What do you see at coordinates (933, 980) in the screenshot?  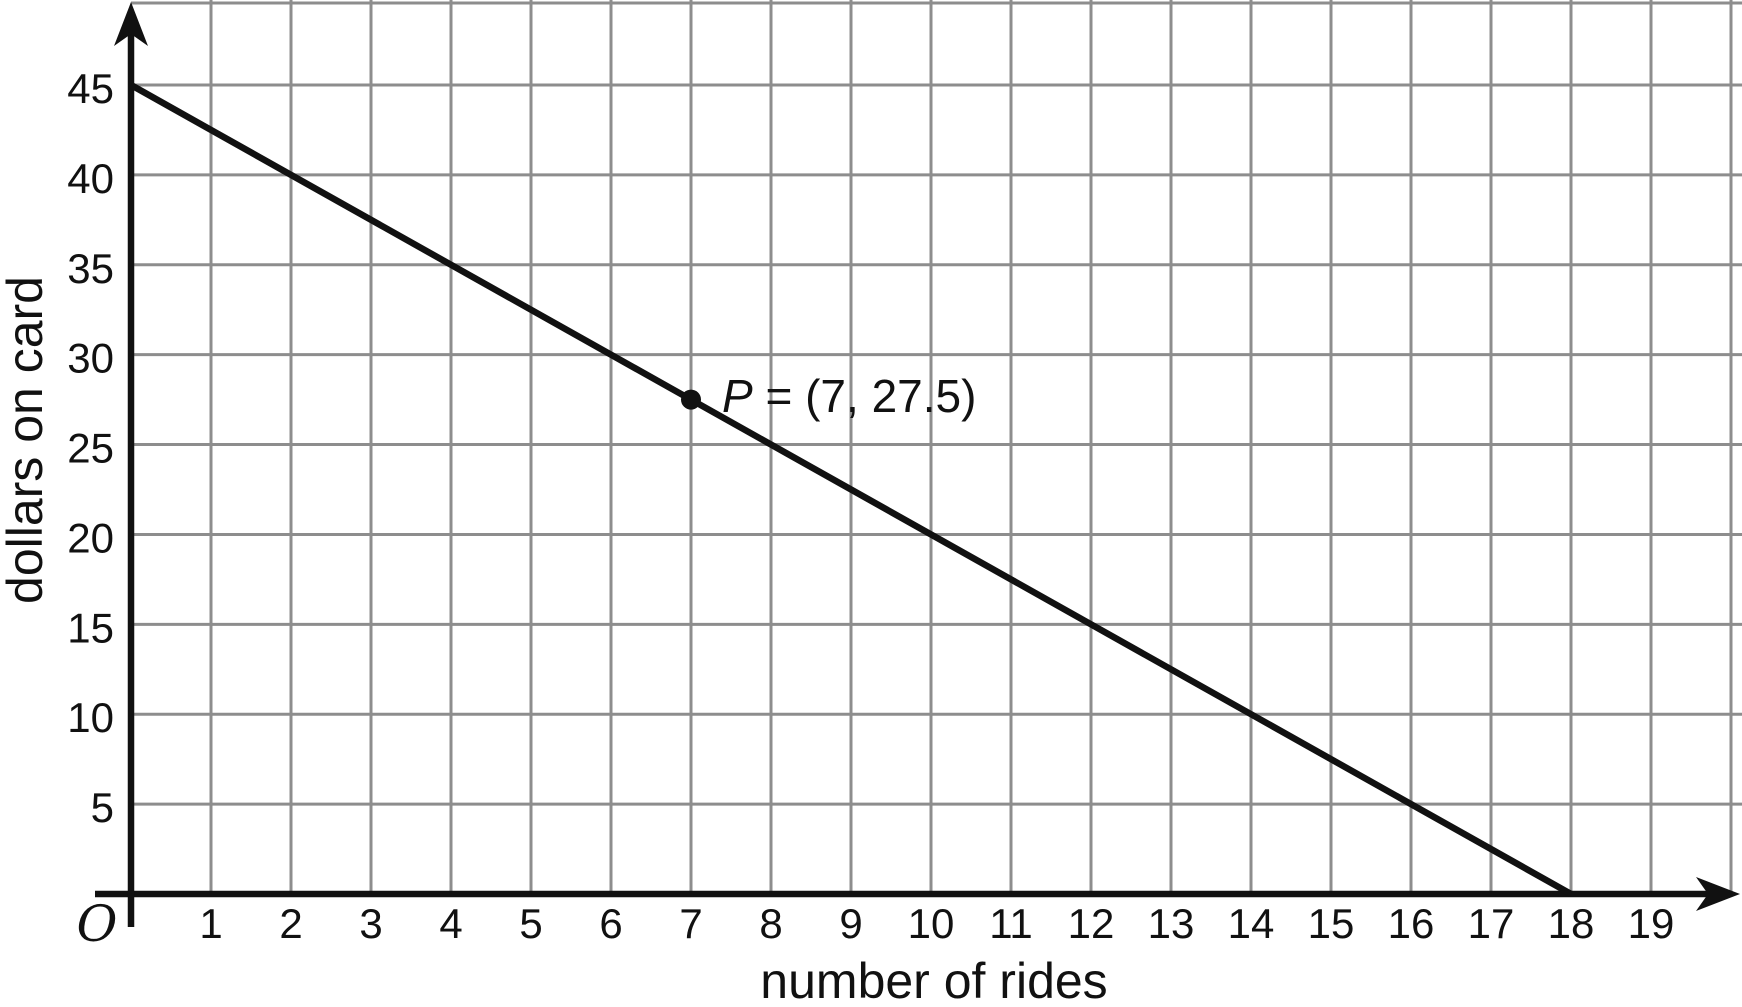 I see `x-axis-title: number of rides` at bounding box center [933, 980].